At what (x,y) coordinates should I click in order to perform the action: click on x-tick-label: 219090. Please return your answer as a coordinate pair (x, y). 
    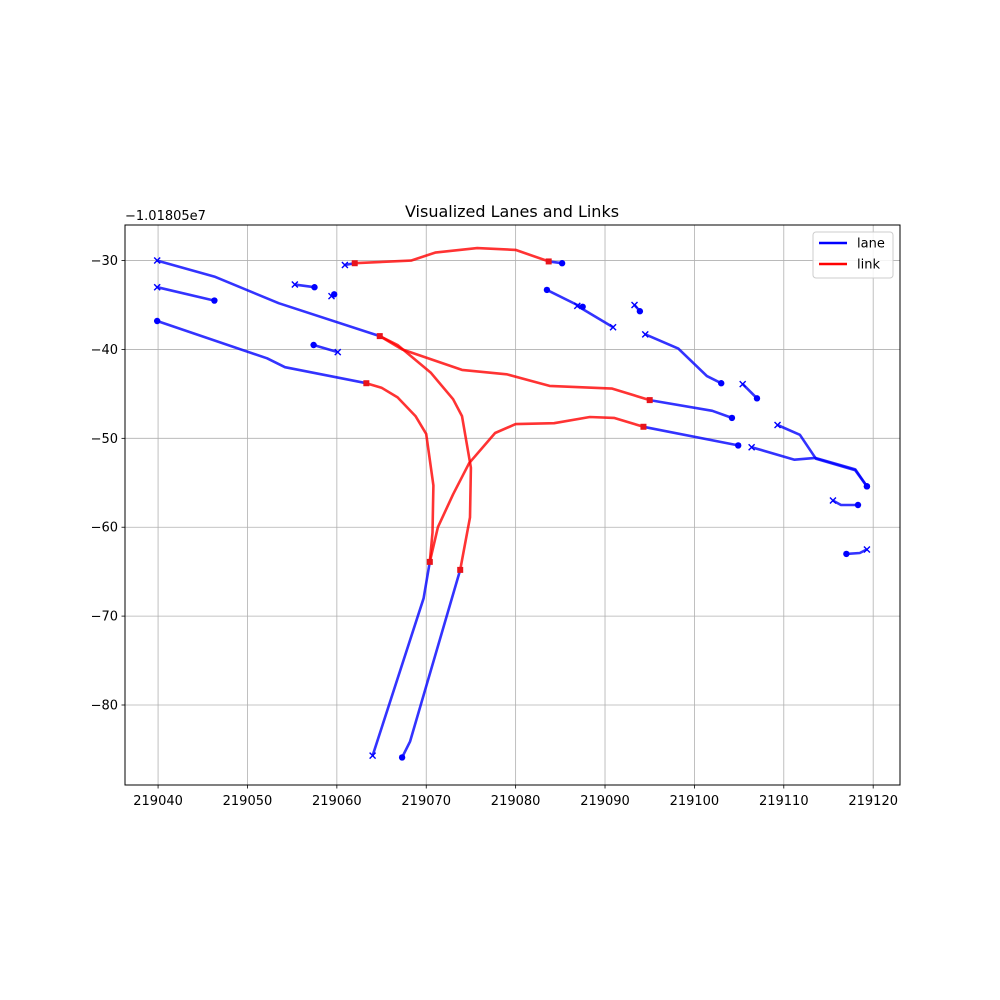
    Looking at the image, I should click on (605, 801).